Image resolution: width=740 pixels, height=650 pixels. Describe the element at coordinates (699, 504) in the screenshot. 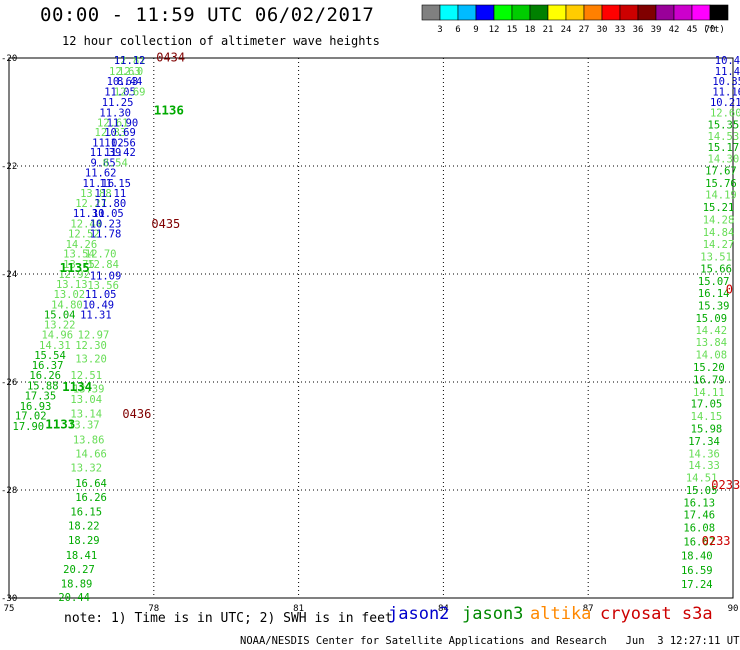

I see `wave-height-value: 16.13` at that location.